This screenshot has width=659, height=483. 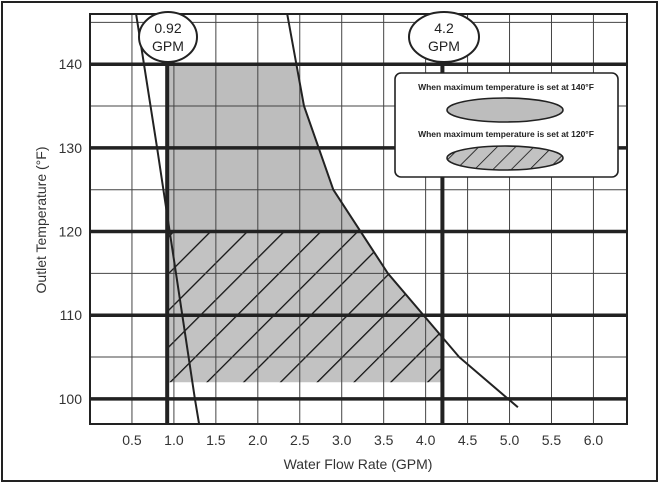 What do you see at coordinates (358, 464) in the screenshot?
I see `x-axis-title: Water Flow Rate (GPM)` at bounding box center [358, 464].